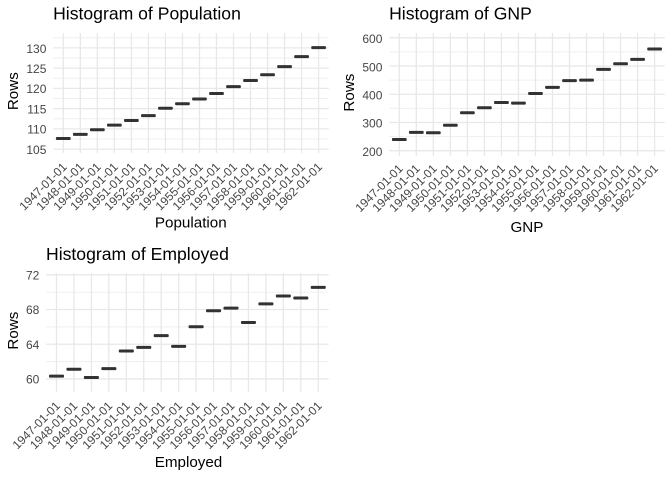 The image size is (672, 480). Describe the element at coordinates (33, 310) in the screenshot. I see `svg-text: 68` at that location.